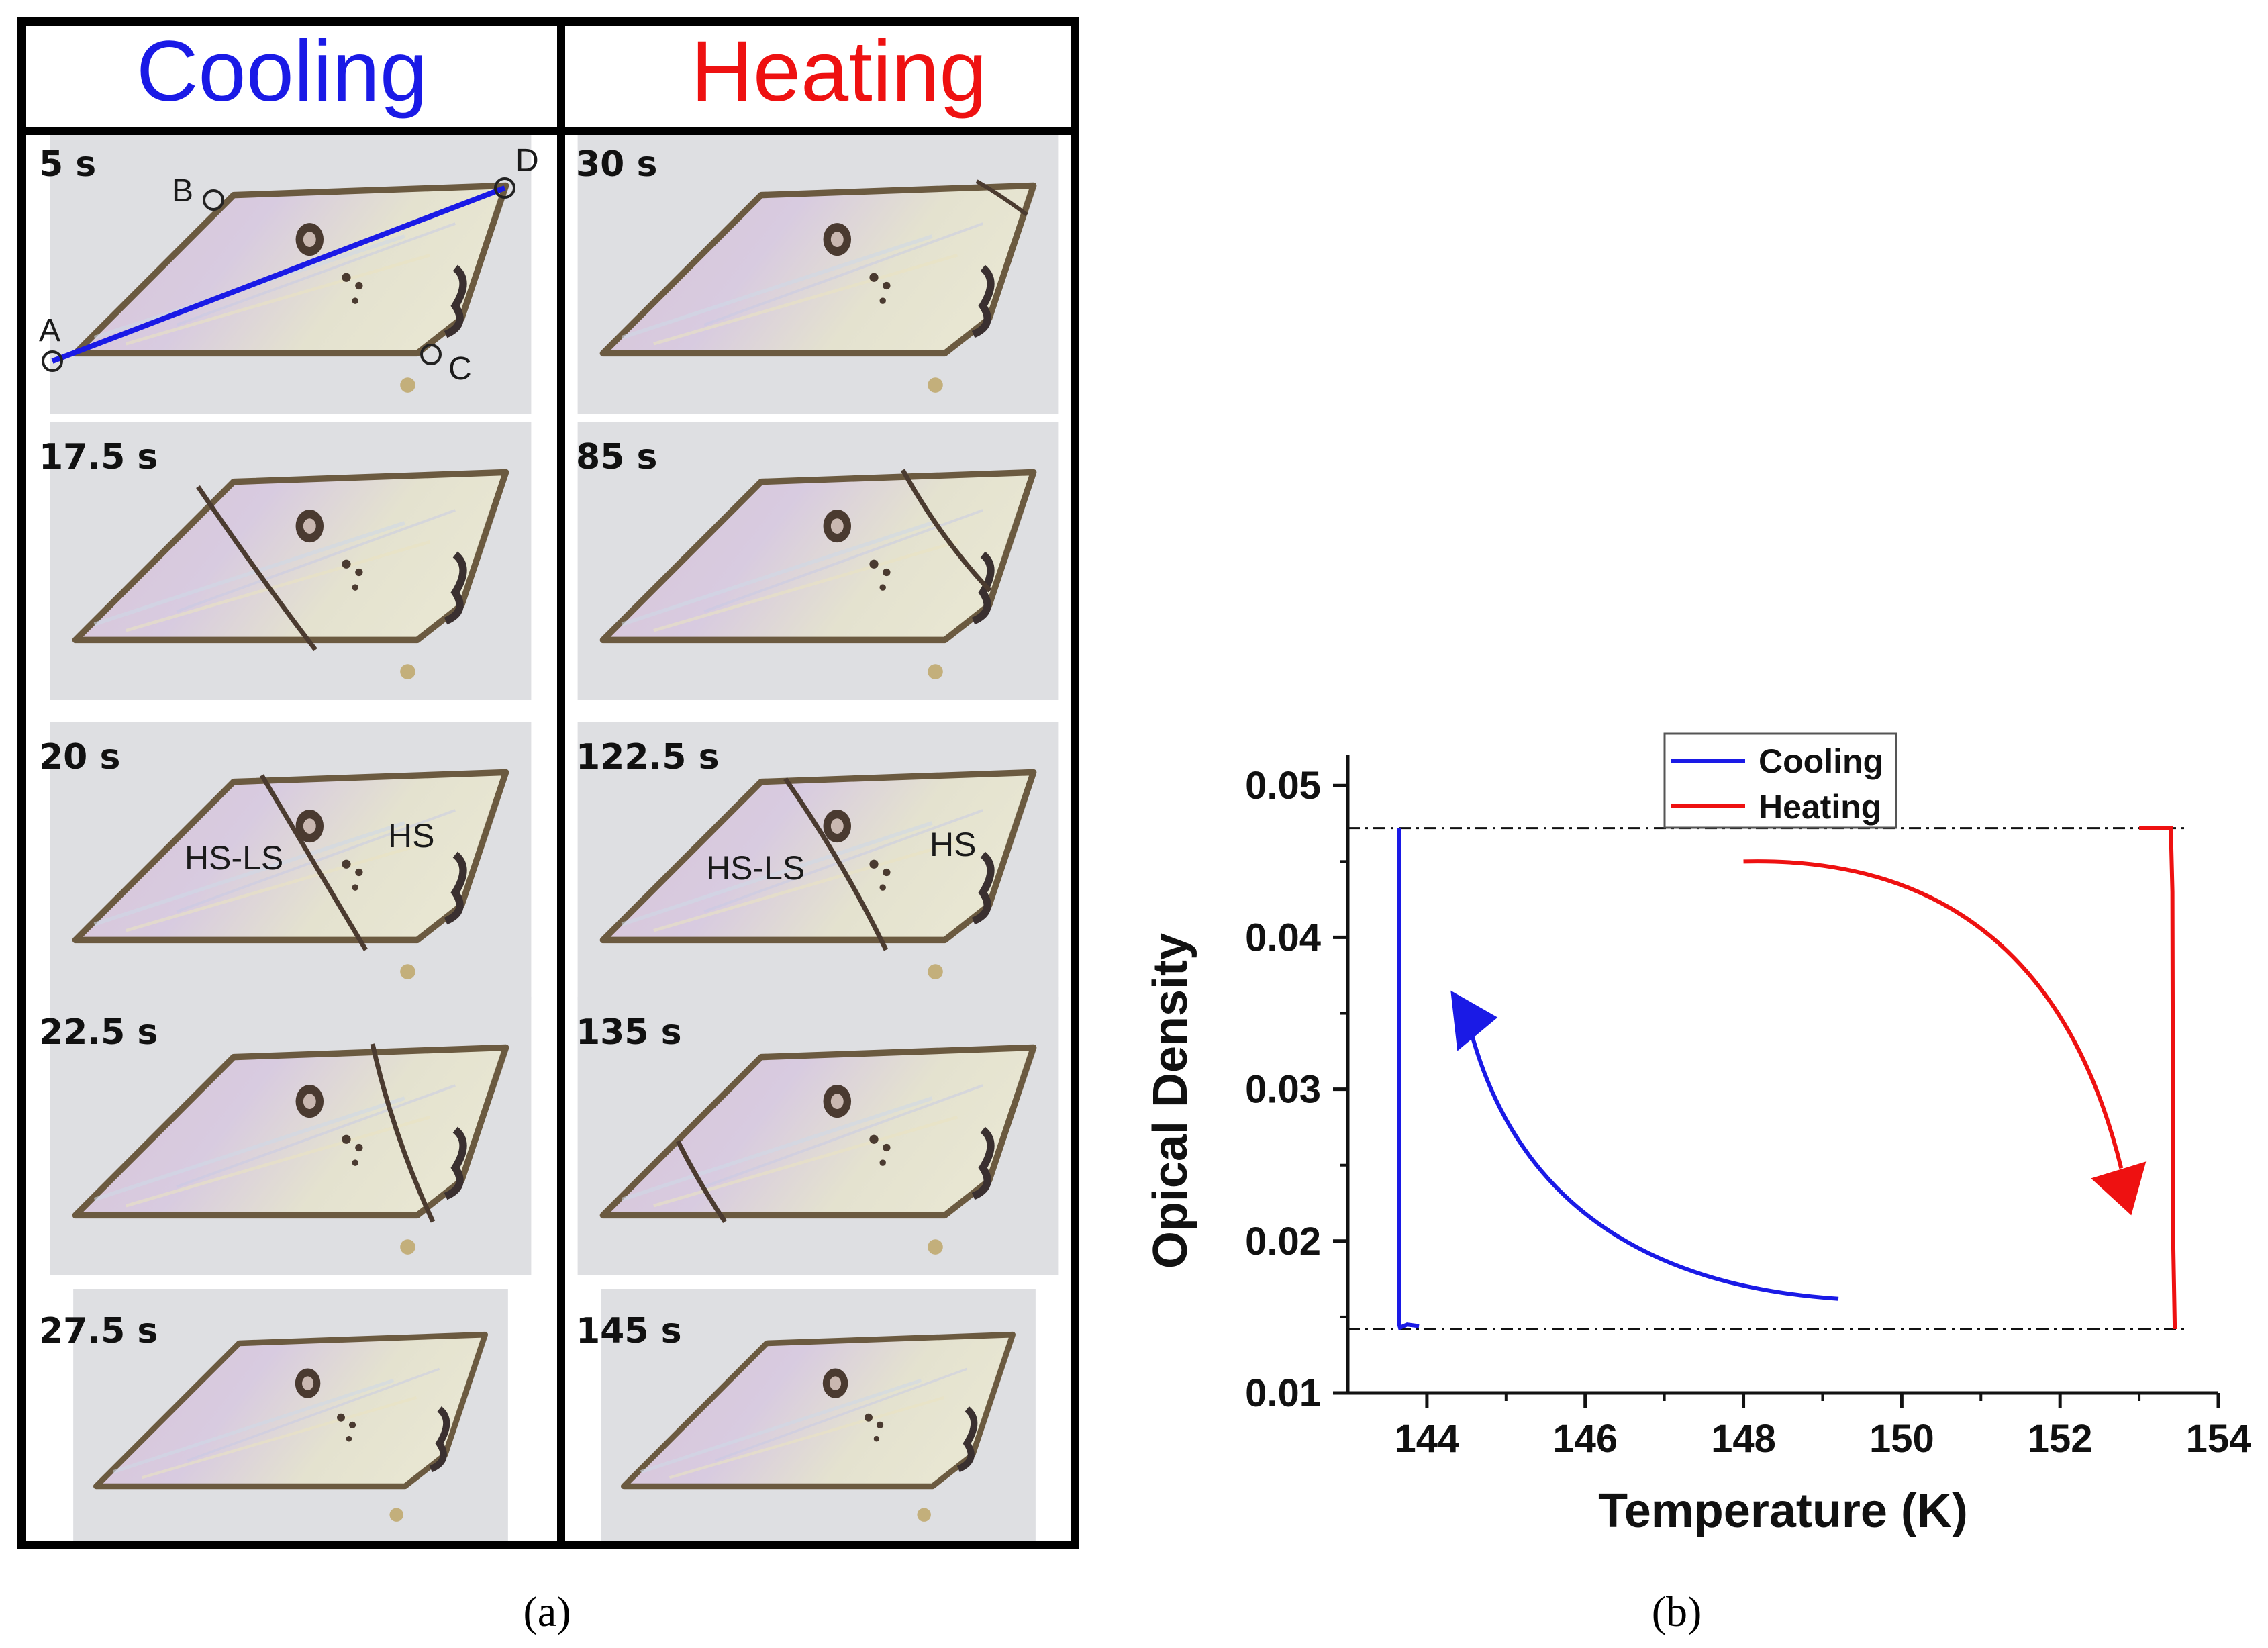  Describe the element at coordinates (282, 71) in the screenshot. I see `cooling-header: Cooling` at that location.